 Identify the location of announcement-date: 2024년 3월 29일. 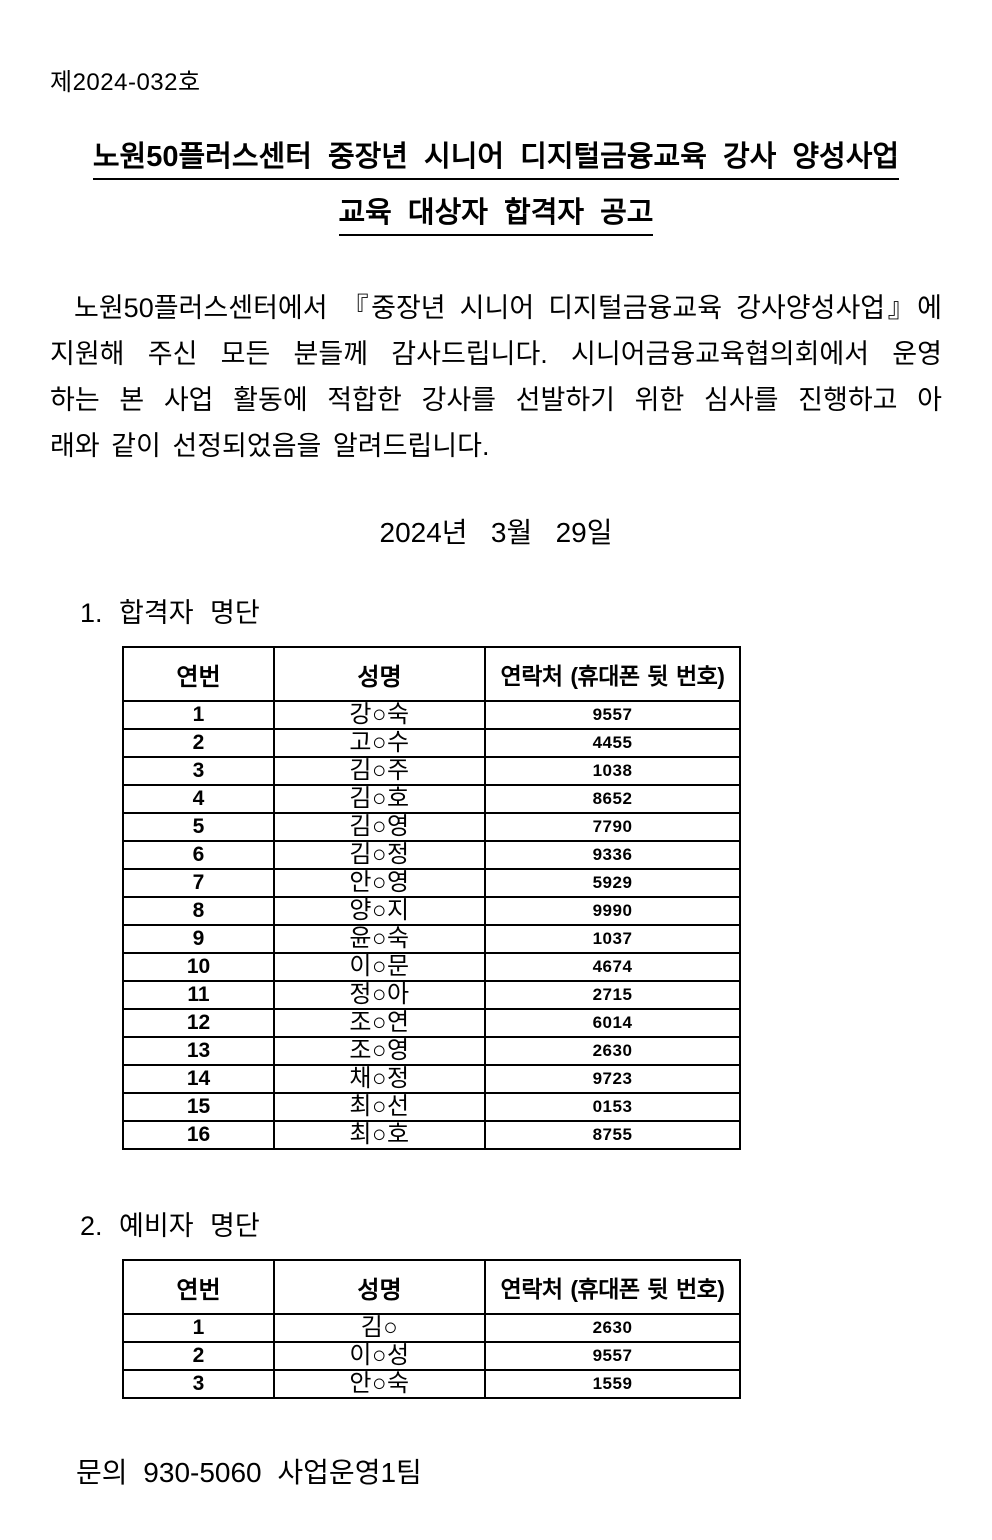
(496, 532).